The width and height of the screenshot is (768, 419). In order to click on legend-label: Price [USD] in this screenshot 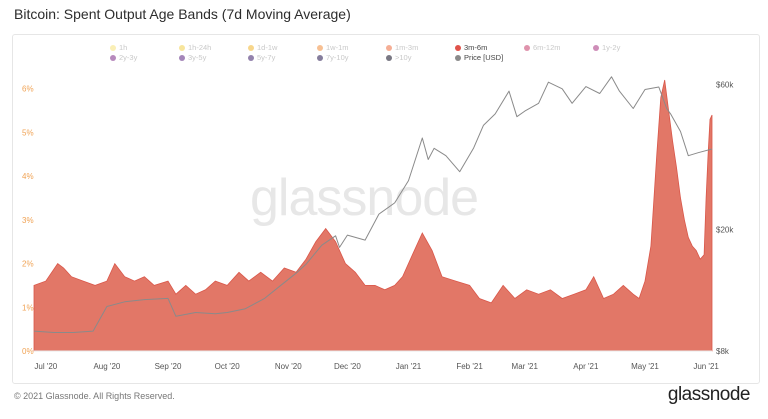, I will do `click(484, 57)`.